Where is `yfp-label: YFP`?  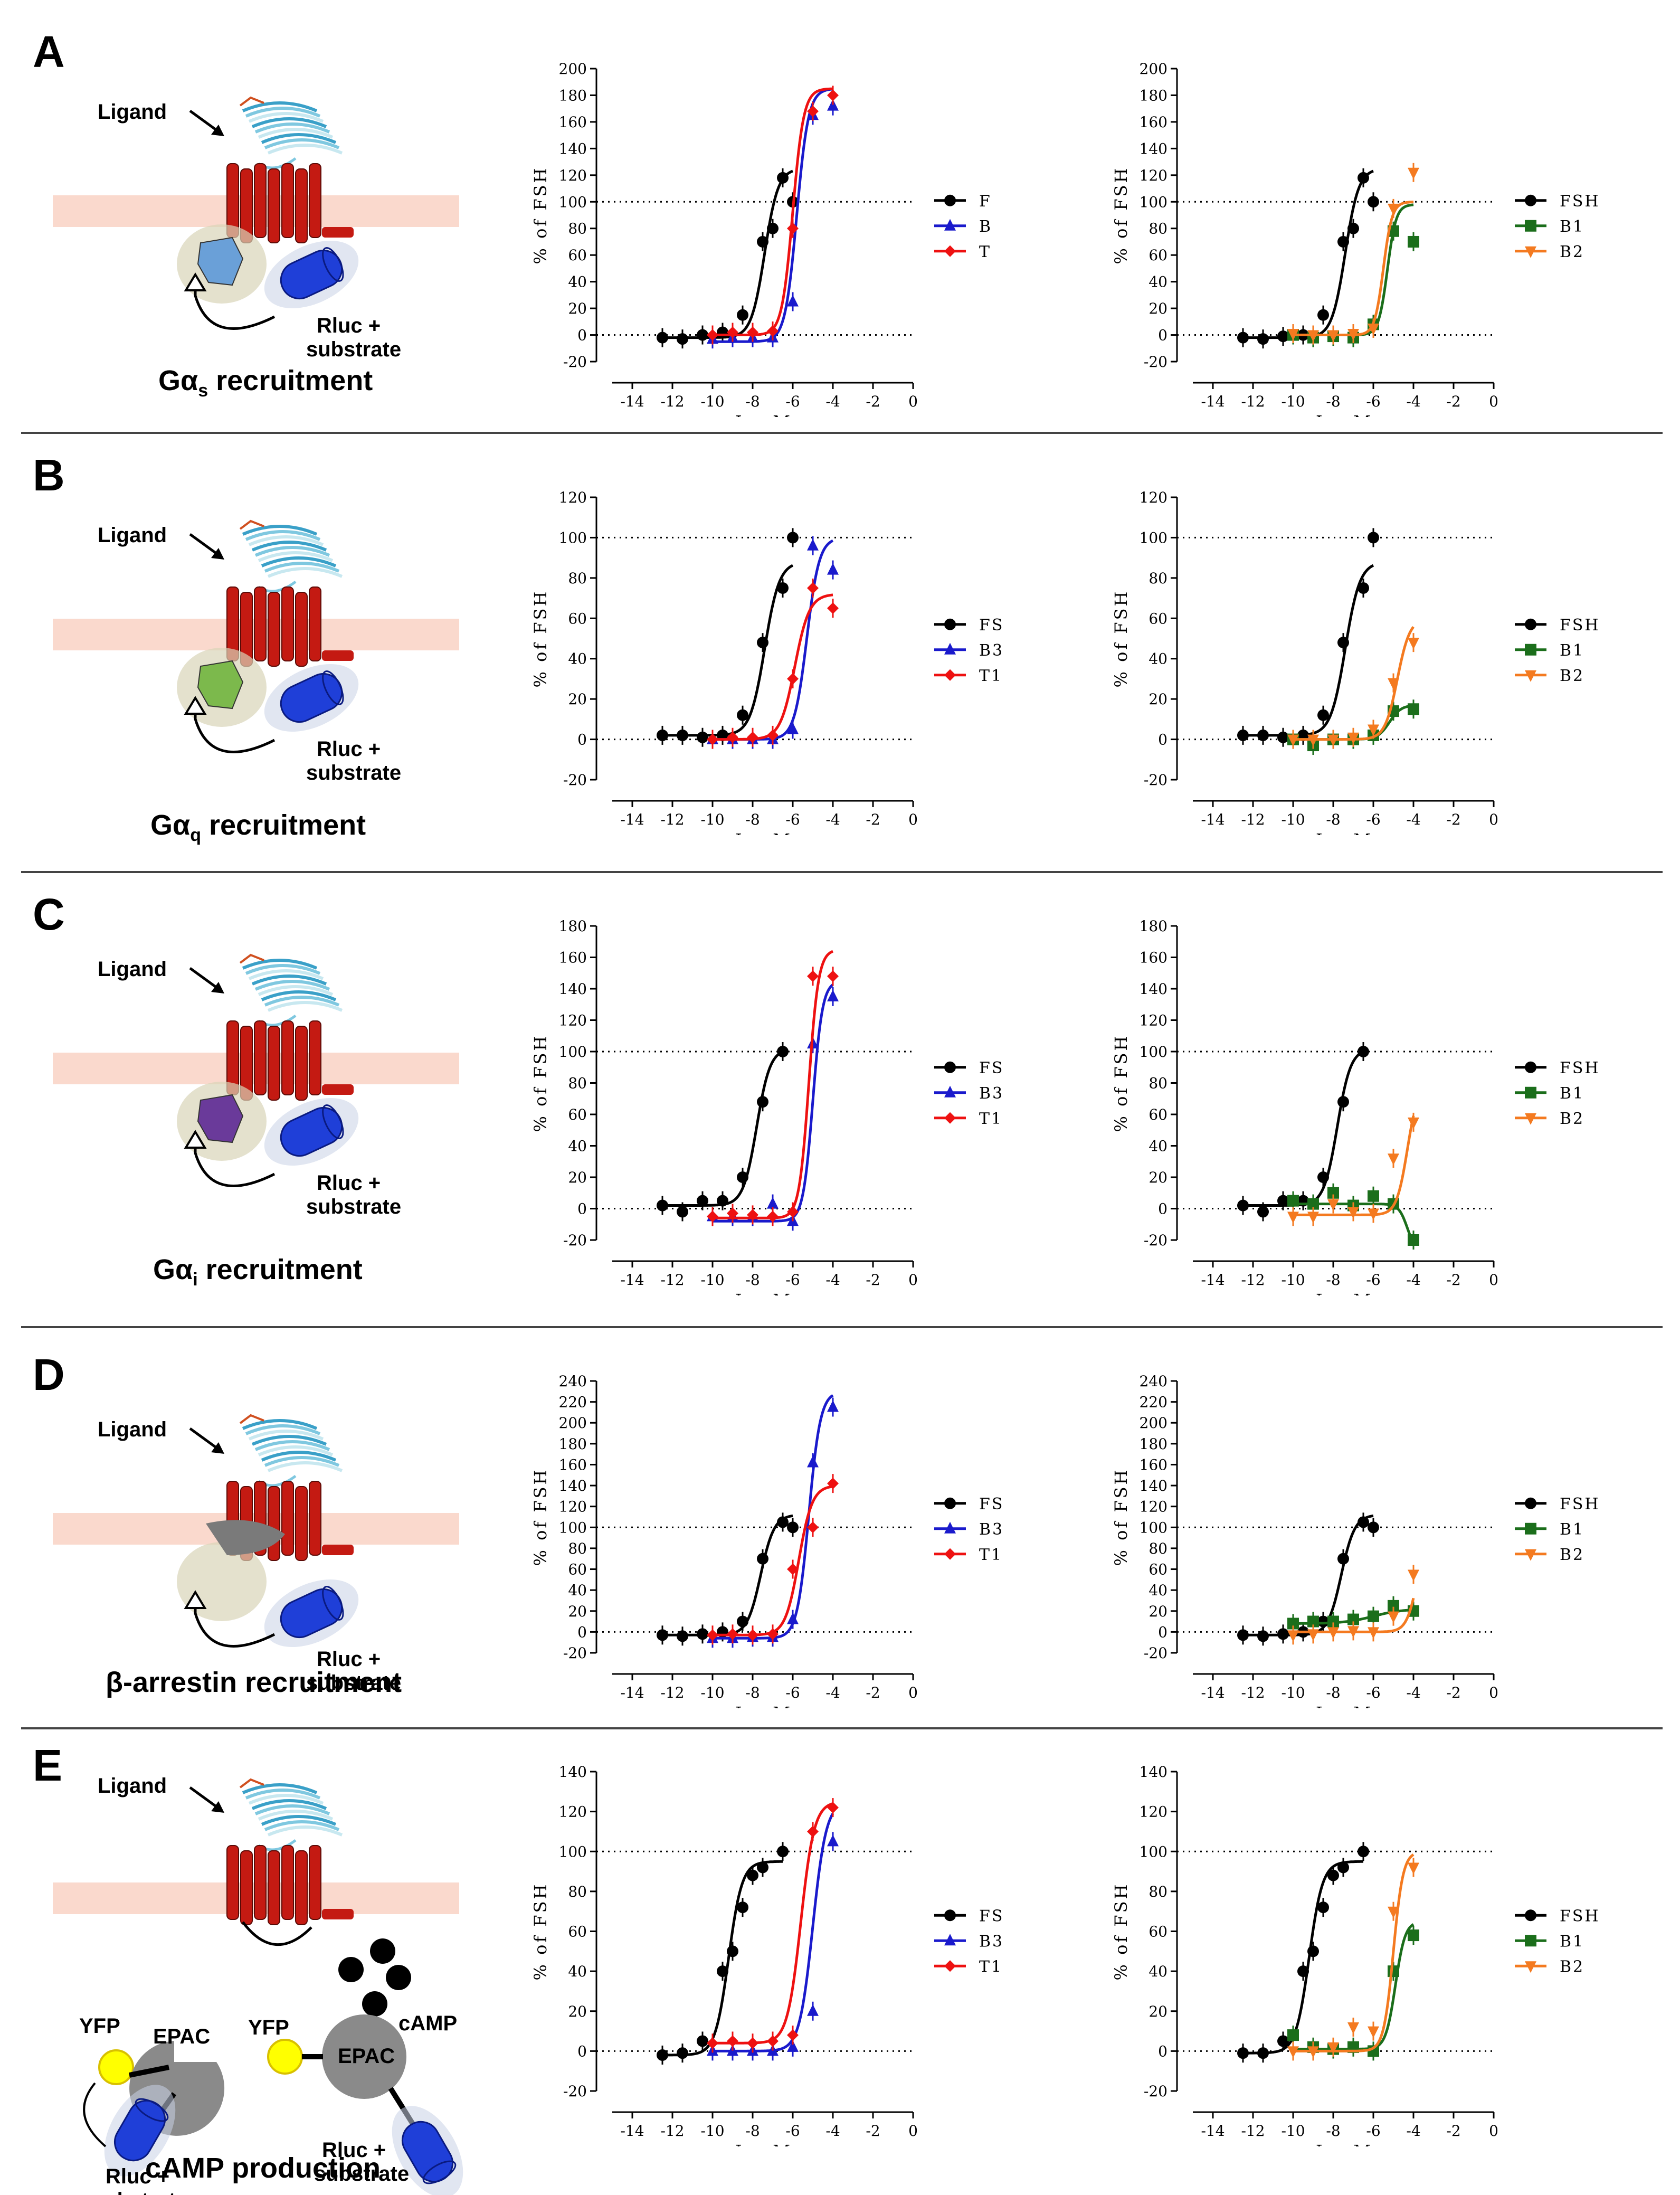
yfp-label: YFP is located at coordinates (268, 2027).